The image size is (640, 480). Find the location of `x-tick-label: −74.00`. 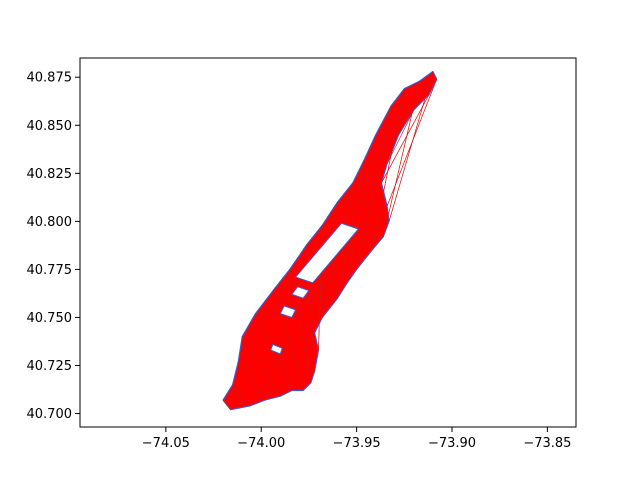

x-tick-label: −74.00 is located at coordinates (261, 443).